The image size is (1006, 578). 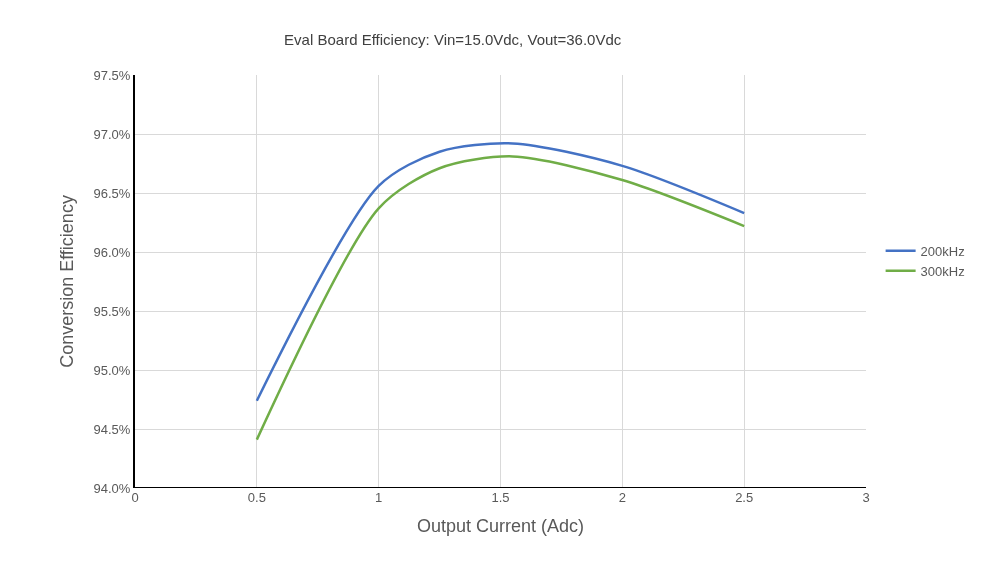 I want to click on y-axis-title: Conversion Efficiency, so click(x=67, y=281).